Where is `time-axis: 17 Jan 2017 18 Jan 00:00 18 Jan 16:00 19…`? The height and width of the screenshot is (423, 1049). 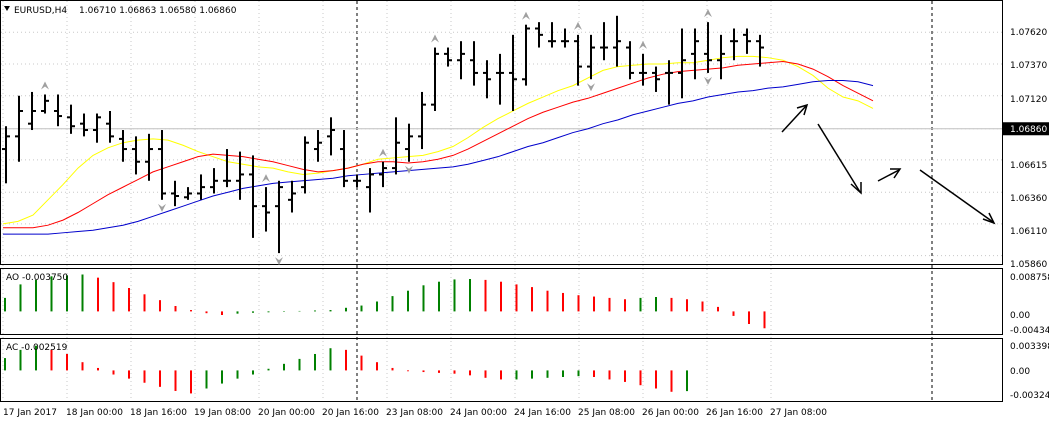 time-axis: 17 Jan 2017 18 Jan 00:00 18 Jan 16:00 19… is located at coordinates (415, 413).